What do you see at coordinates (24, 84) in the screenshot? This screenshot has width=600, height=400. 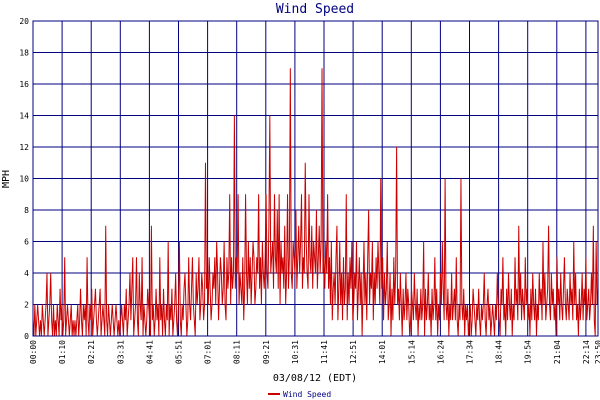 I see `y-tick-label: 16` at bounding box center [24, 84].